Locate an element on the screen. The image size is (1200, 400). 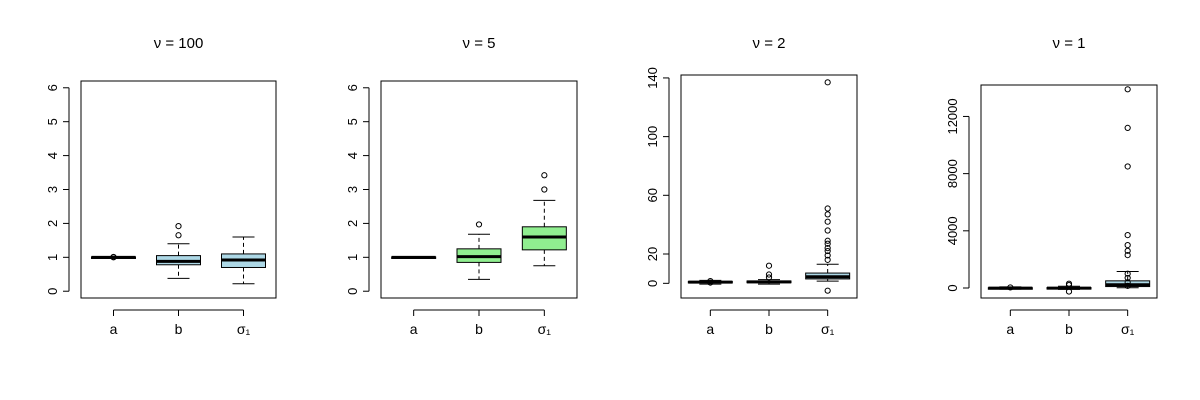
panel-title: ν = 100 is located at coordinates (179, 43).